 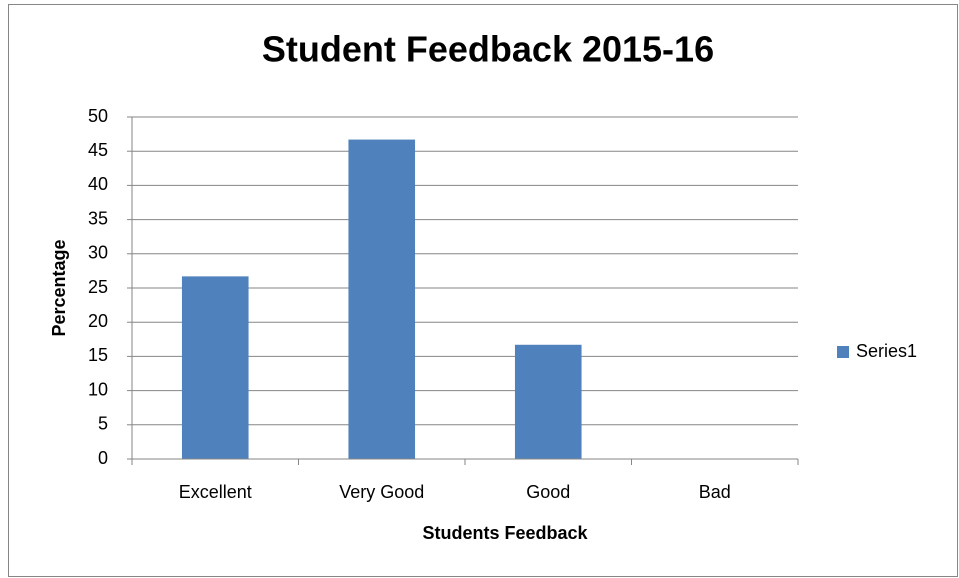 I want to click on y-tick-label: 40, so click(x=98, y=184).